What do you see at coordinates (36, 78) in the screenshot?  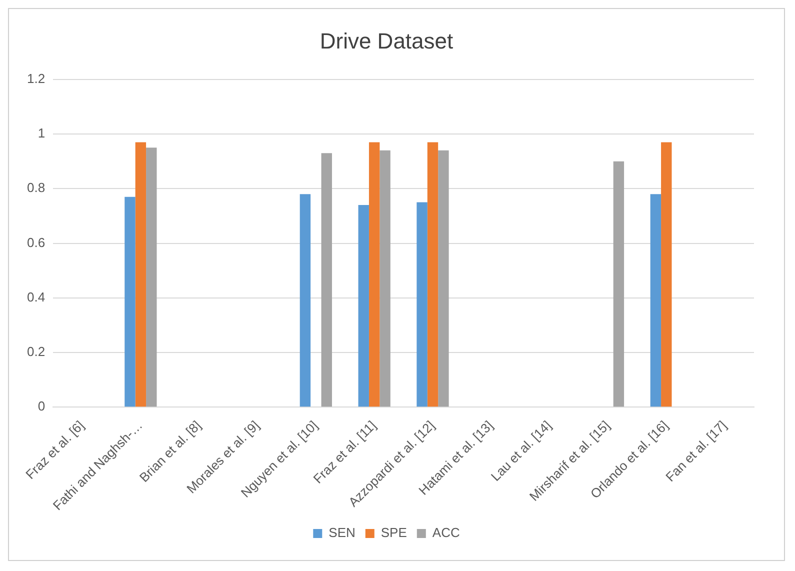 I see `y-tick-label: 1.2` at bounding box center [36, 78].